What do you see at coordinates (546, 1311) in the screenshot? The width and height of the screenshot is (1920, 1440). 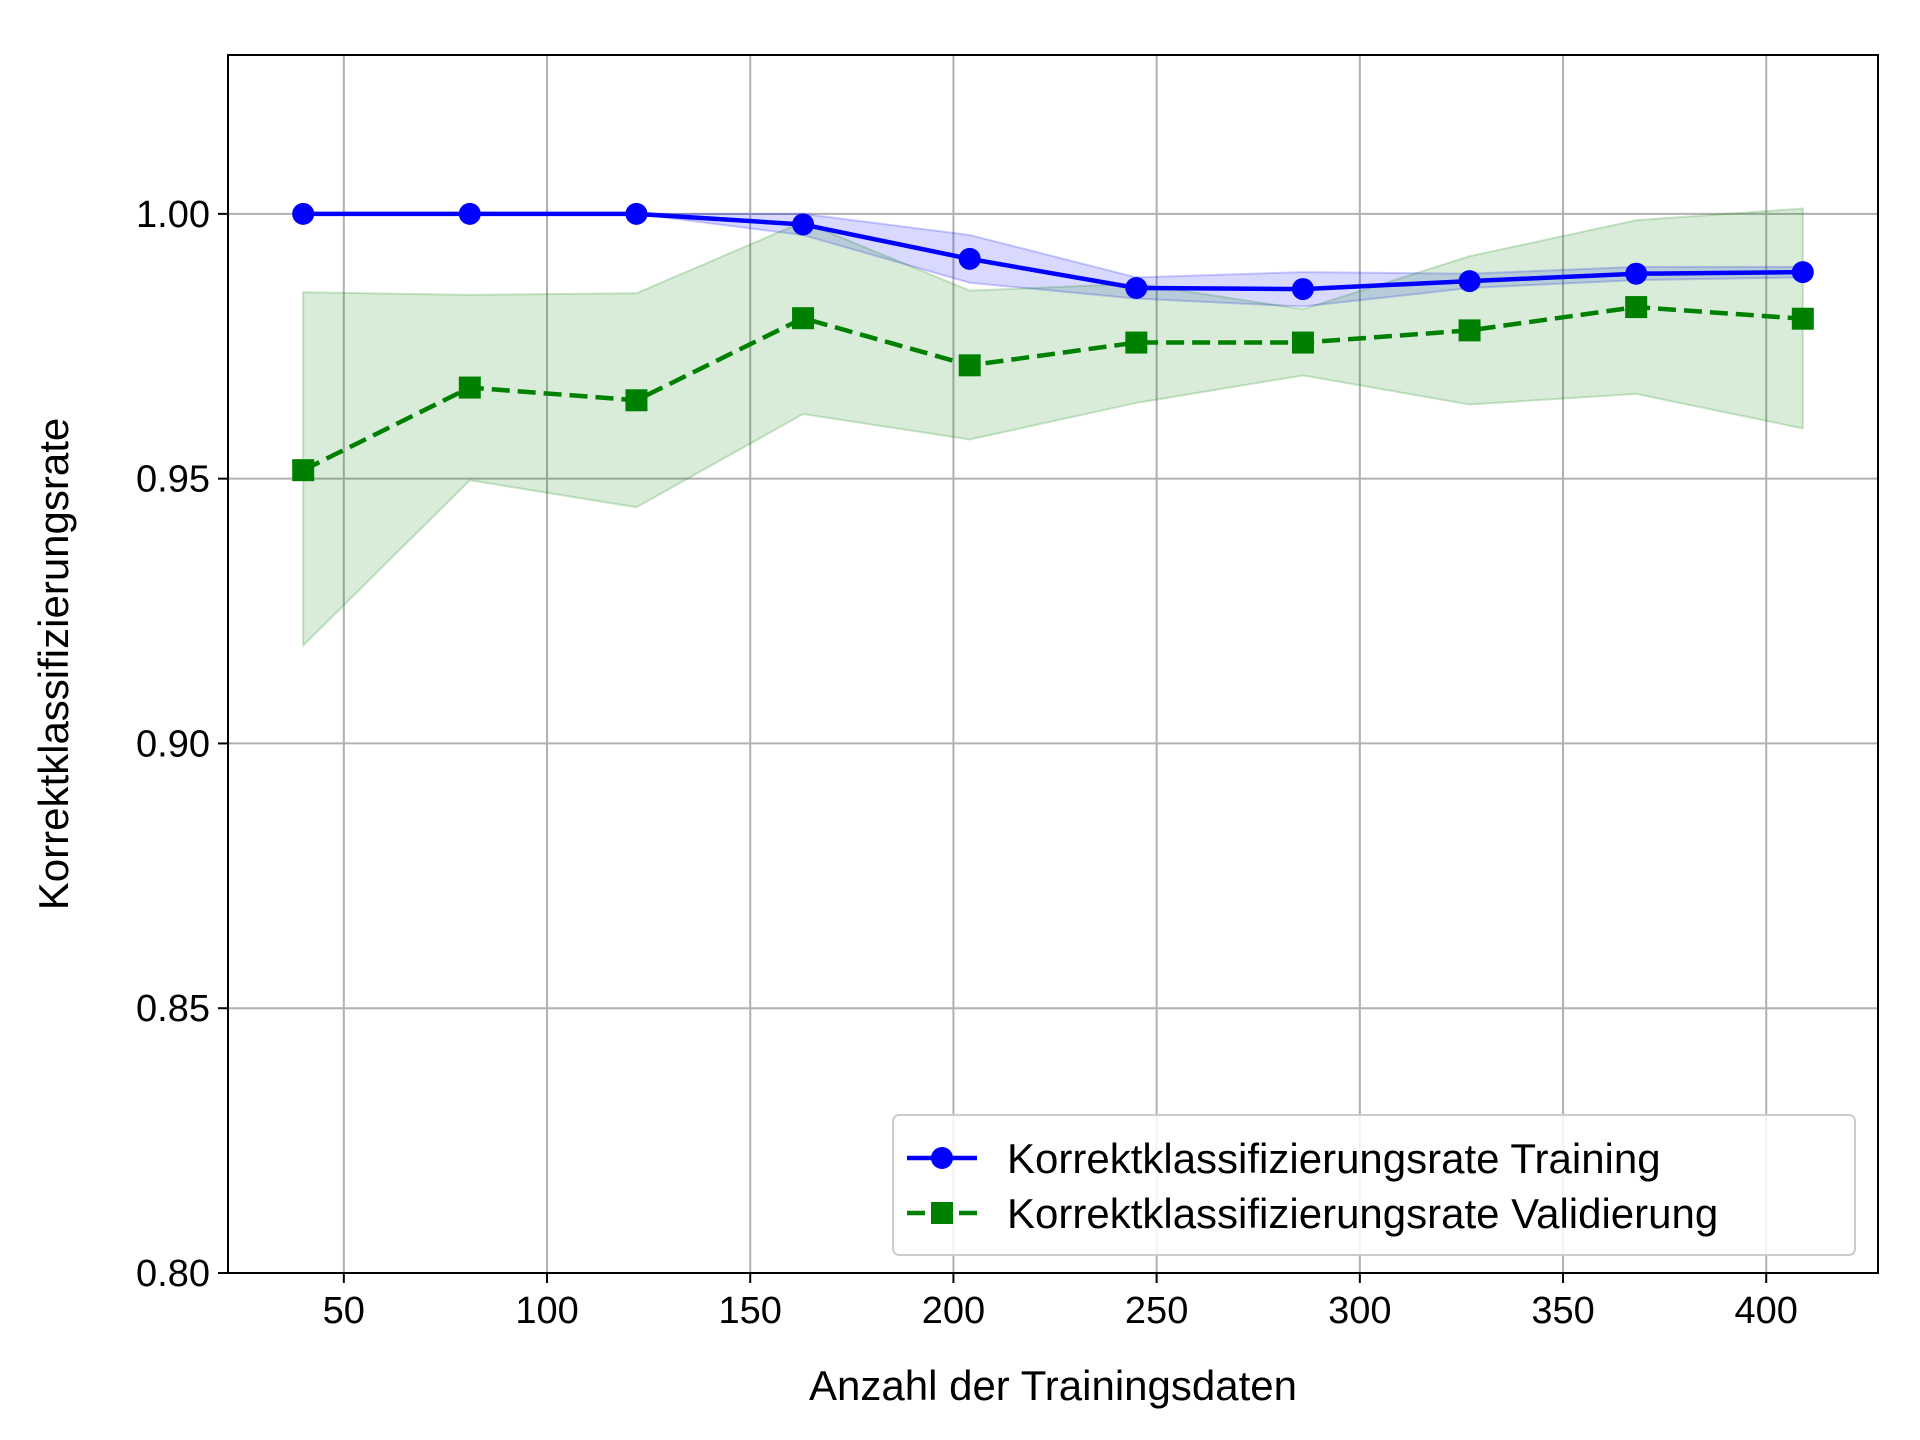 I see `x-tick-label: 100` at bounding box center [546, 1311].